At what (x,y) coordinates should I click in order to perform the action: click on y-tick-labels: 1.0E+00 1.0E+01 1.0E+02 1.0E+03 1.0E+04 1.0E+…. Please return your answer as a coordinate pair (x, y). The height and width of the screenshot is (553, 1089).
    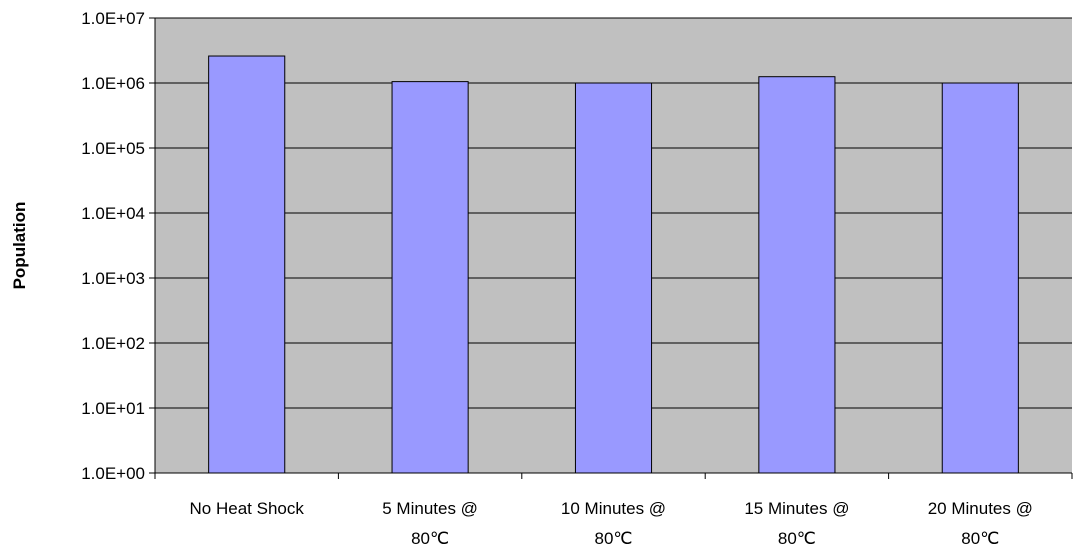
    Looking at the image, I should click on (113, 246).